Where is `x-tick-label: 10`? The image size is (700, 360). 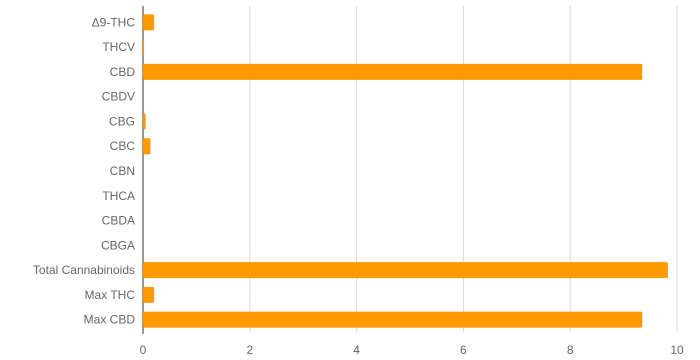 x-tick-label: 10 is located at coordinates (677, 350).